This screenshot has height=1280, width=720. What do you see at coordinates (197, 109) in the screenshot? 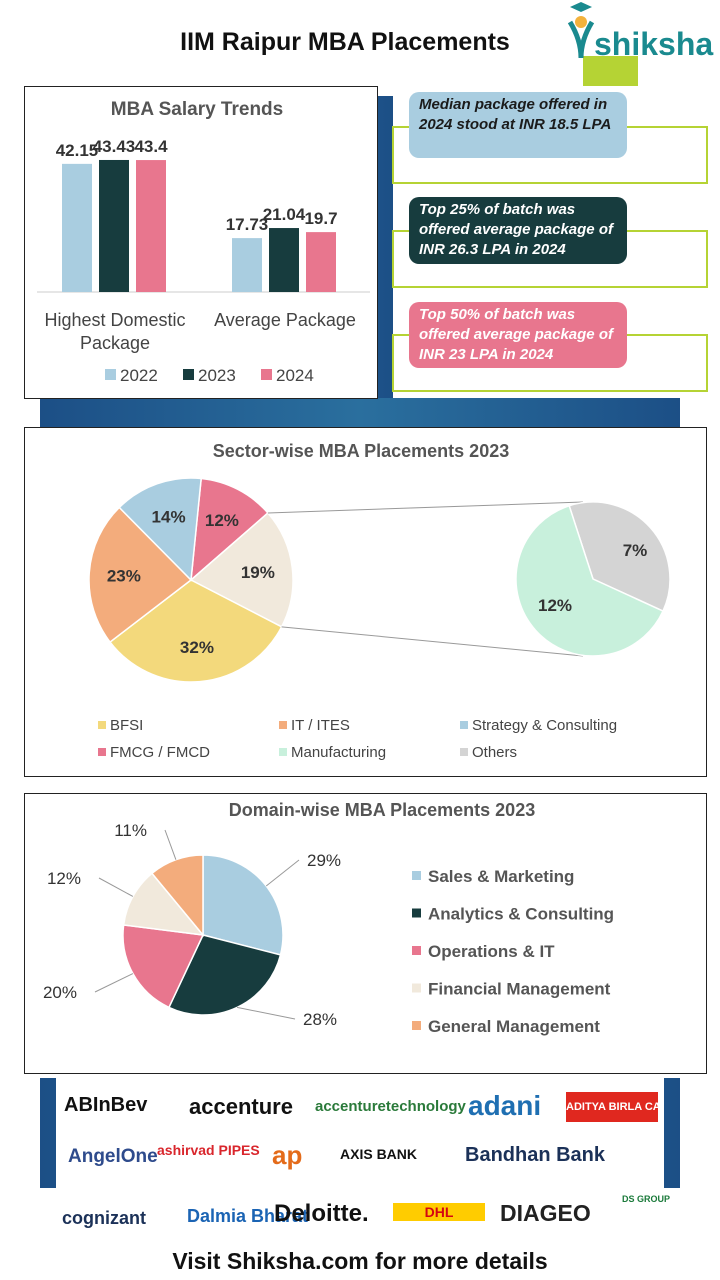
I see `chart-title: MBA Salary Trends` at bounding box center [197, 109].